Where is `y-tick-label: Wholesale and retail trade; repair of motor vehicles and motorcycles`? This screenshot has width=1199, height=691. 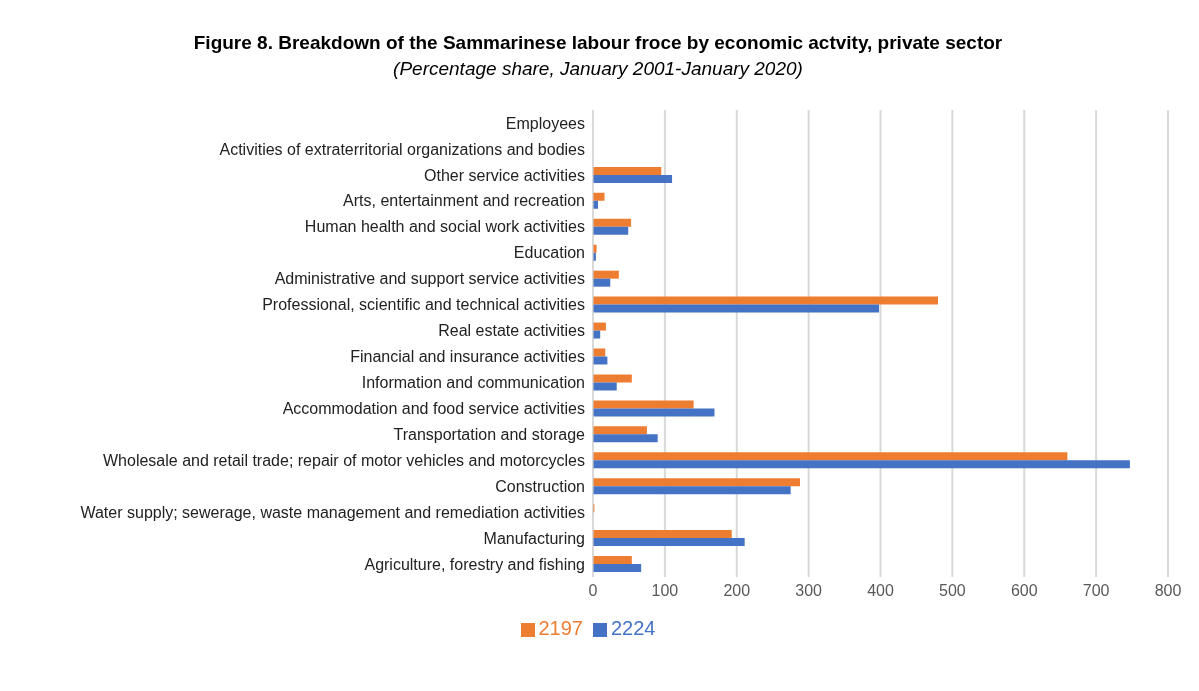
y-tick-label: Wholesale and retail trade; repair of motor vehicles and motorcycles is located at coordinates (344, 460).